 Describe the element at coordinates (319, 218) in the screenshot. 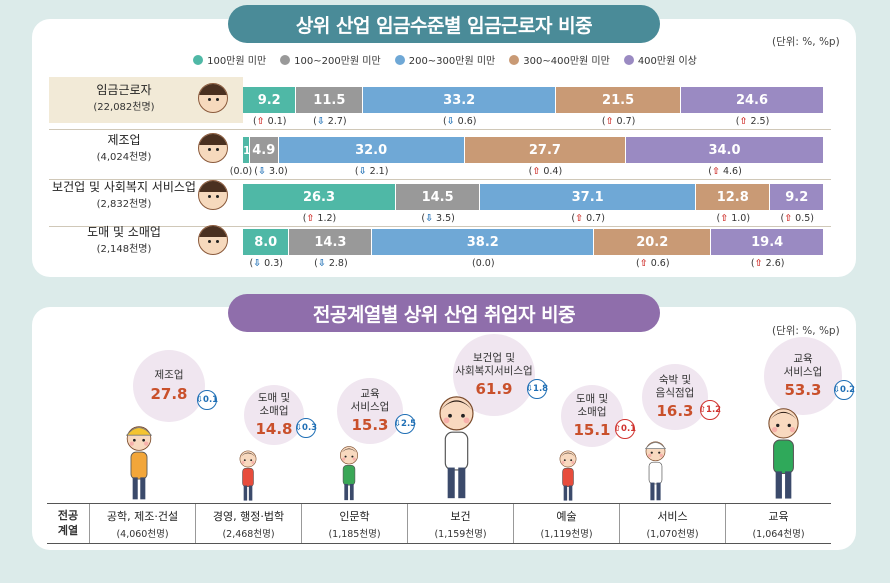

I see `change-label: (⇧ 1.2)` at that location.